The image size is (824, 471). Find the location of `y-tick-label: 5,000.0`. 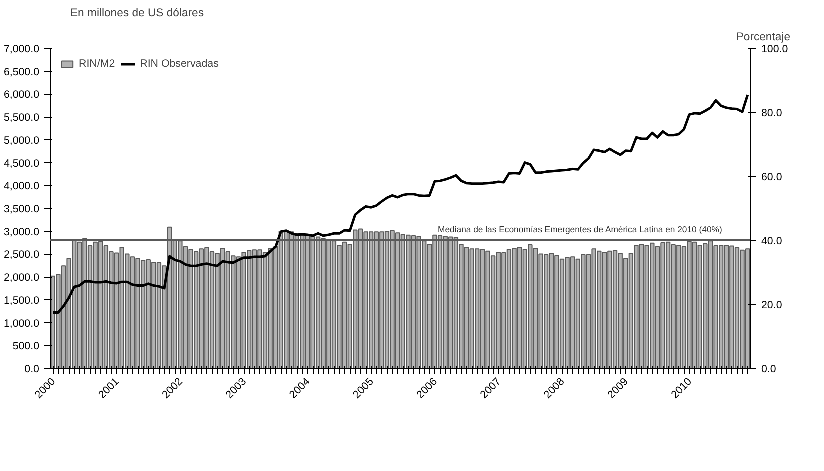

y-tick-label: 5,000.0 is located at coordinates (22, 140).